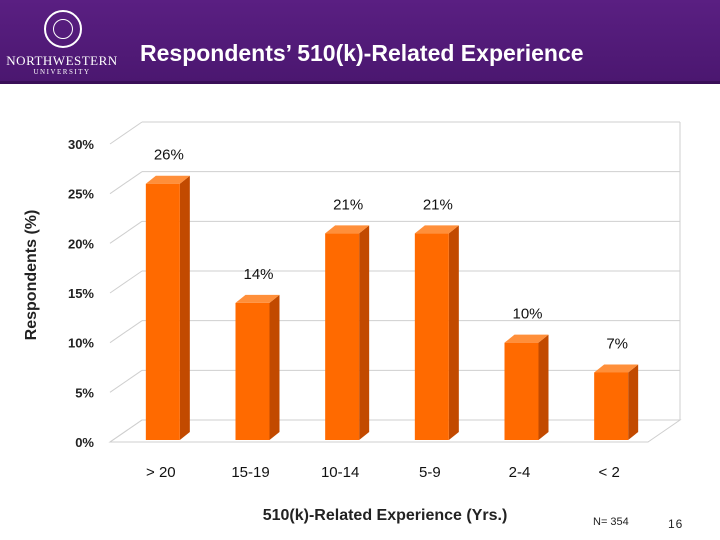  I want to click on x-tick-label: 15-19, so click(250, 472).